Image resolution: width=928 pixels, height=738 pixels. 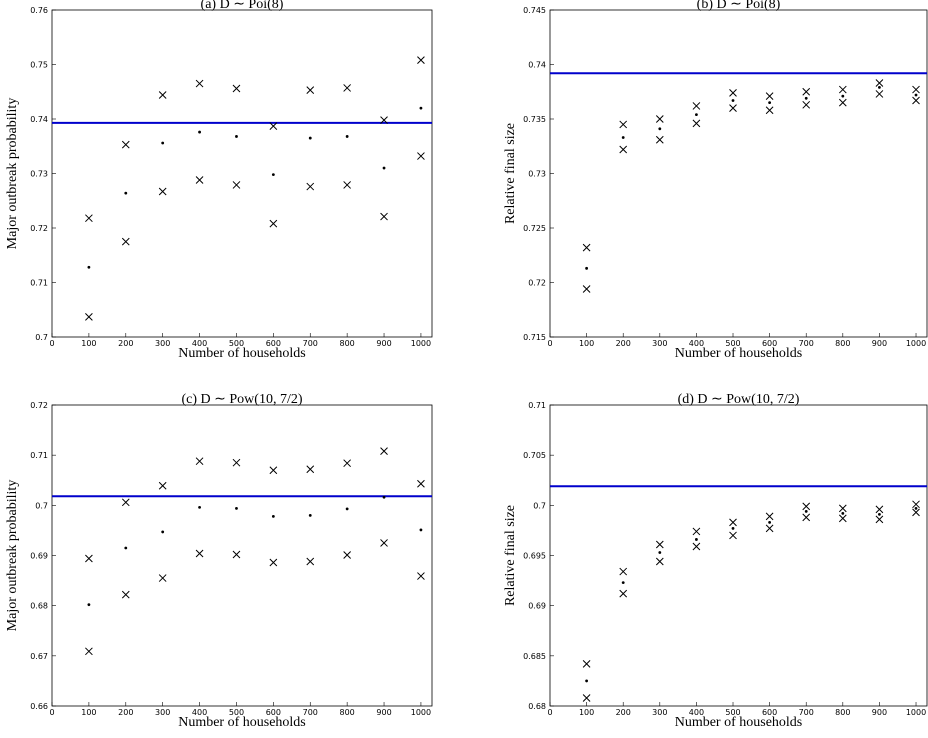 I want to click on y-tick-label: 0.73, so click(x=39, y=174).